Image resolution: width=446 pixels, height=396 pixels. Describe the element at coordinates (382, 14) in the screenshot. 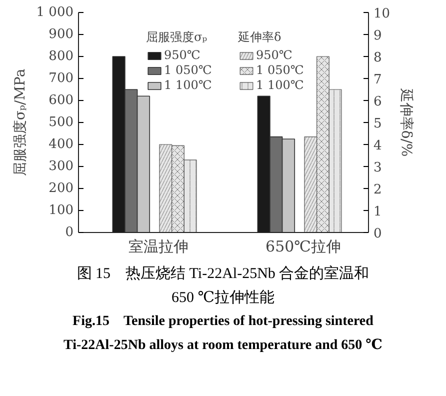

I see `y2-tick-label: 10` at that location.